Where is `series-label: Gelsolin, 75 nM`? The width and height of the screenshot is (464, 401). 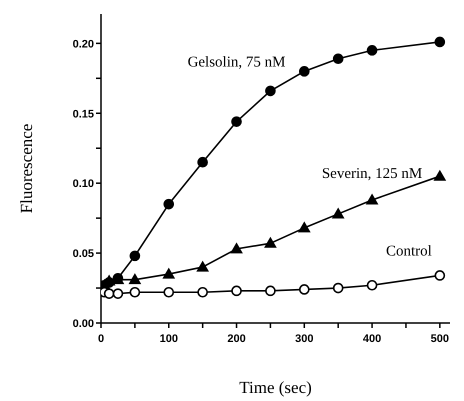 series-label: Gelsolin, 75 nM is located at coordinates (237, 62).